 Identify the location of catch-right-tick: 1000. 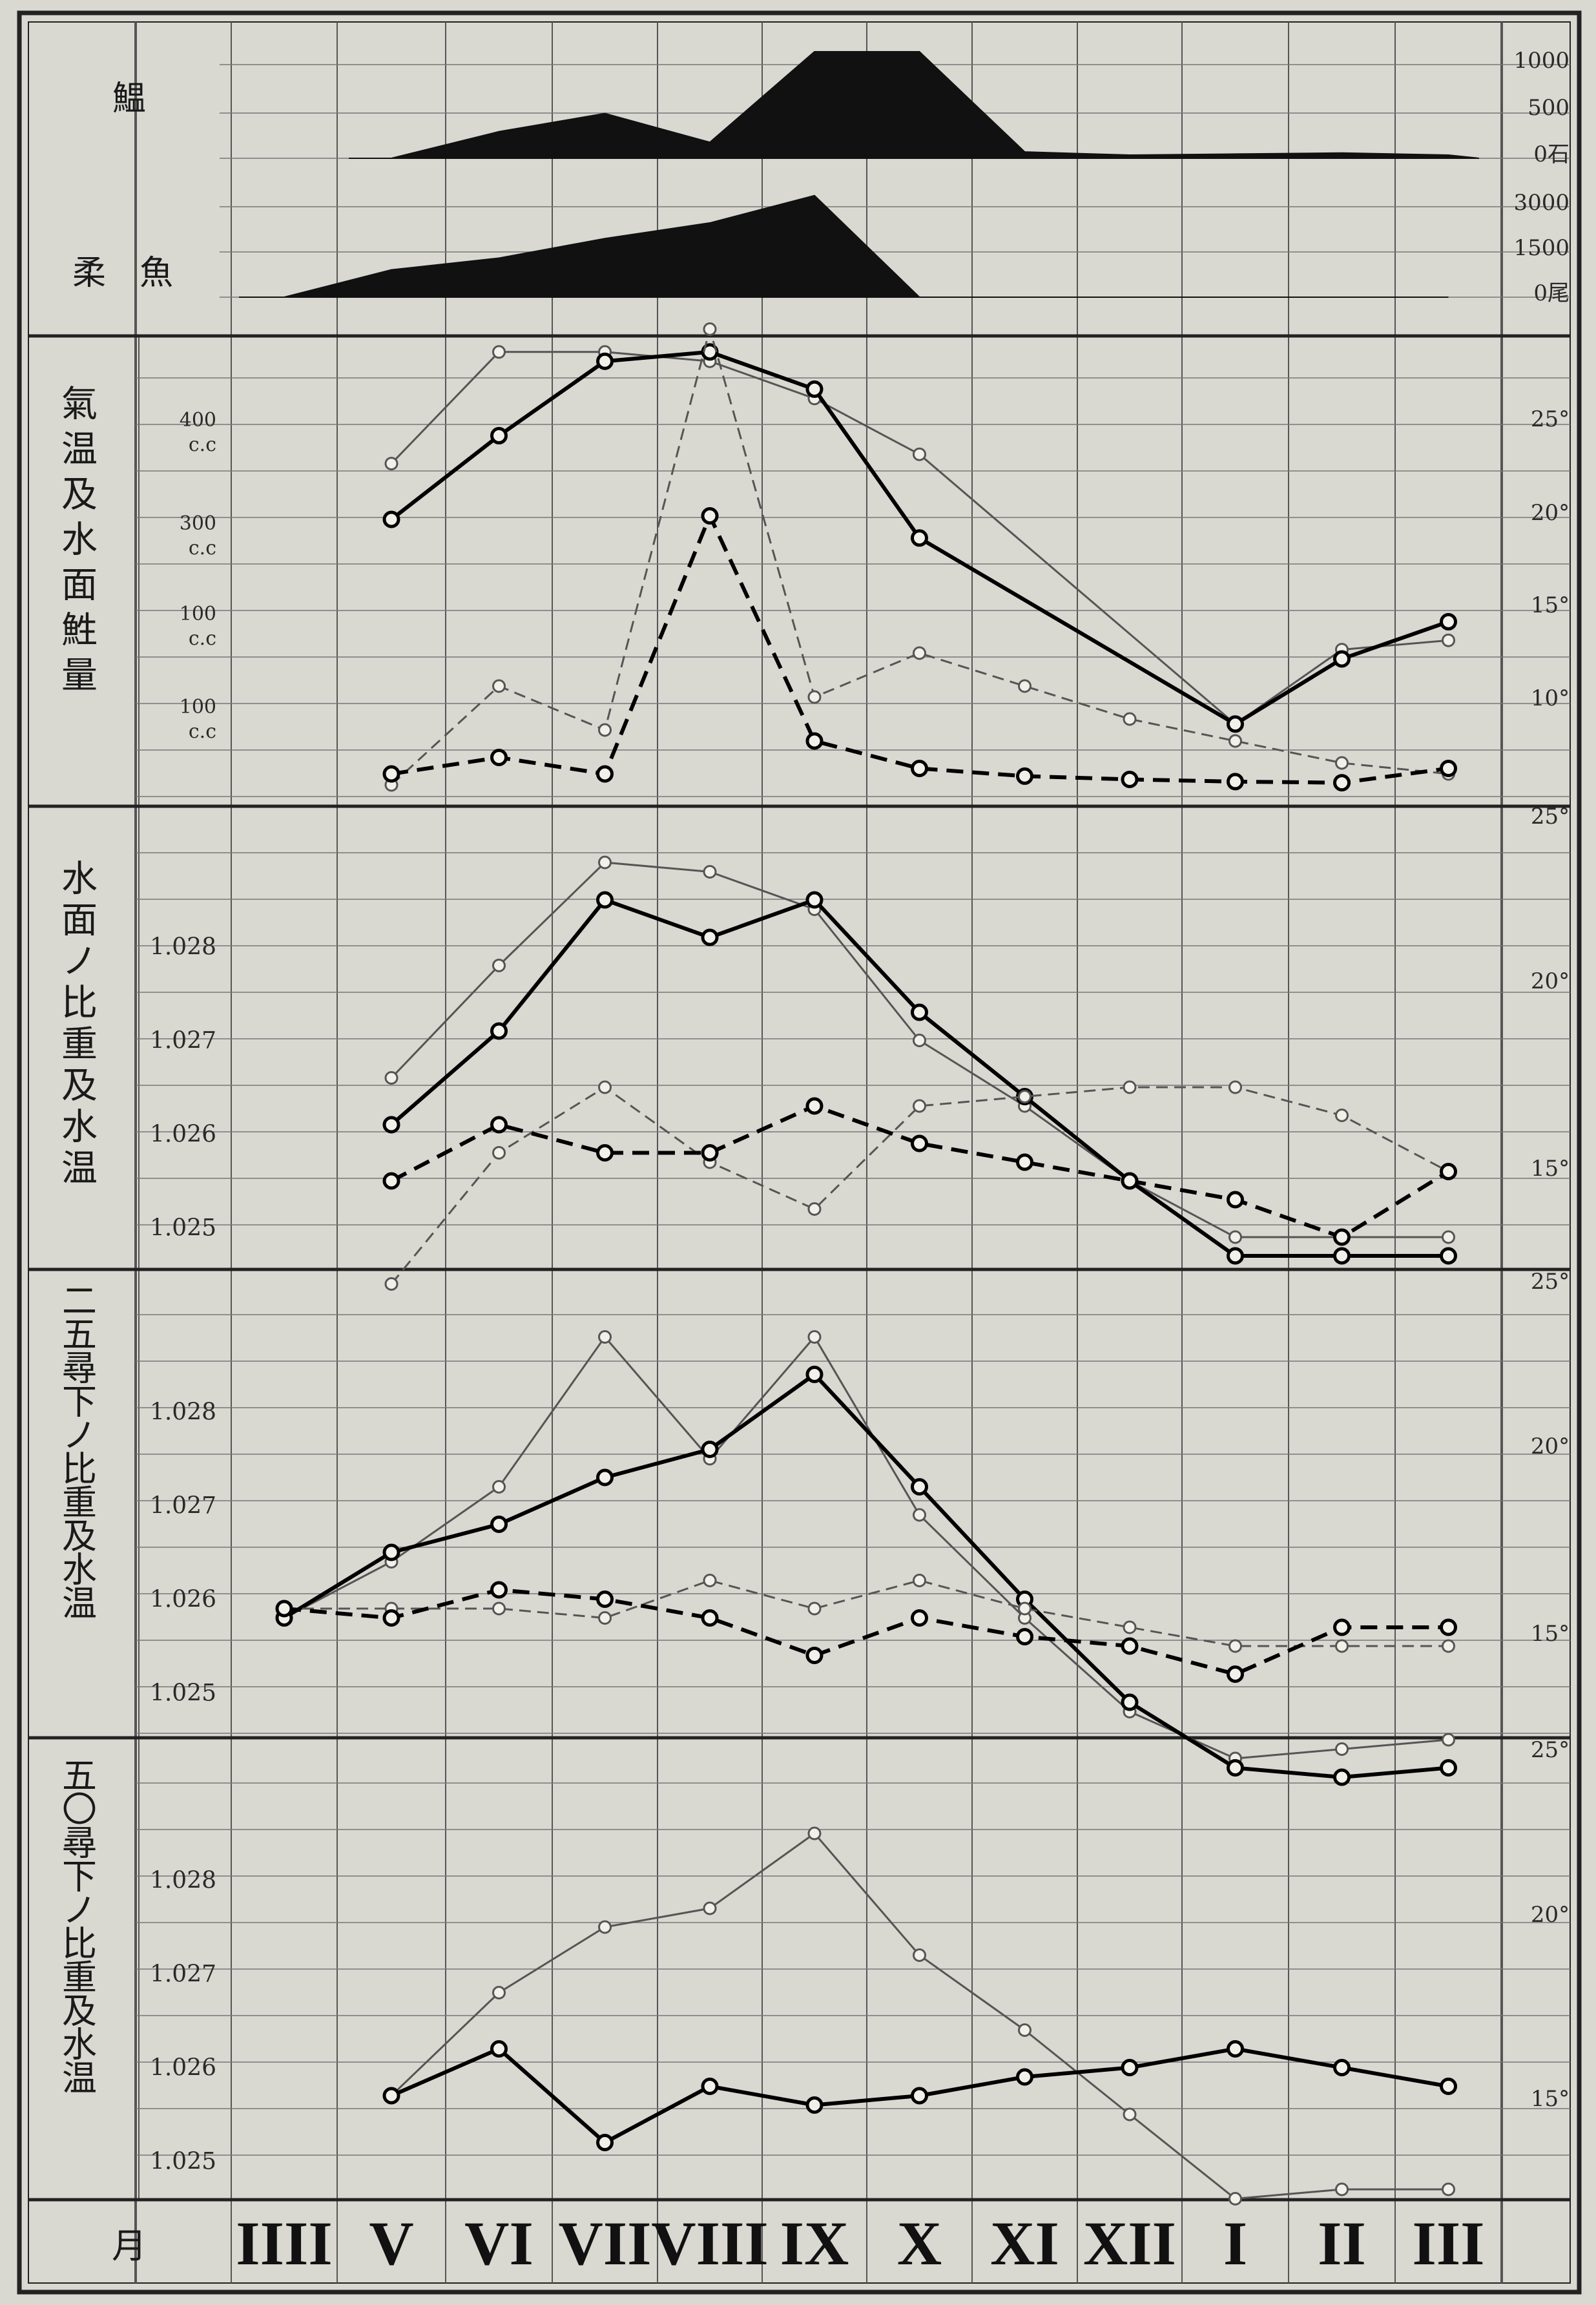
(1541, 61).